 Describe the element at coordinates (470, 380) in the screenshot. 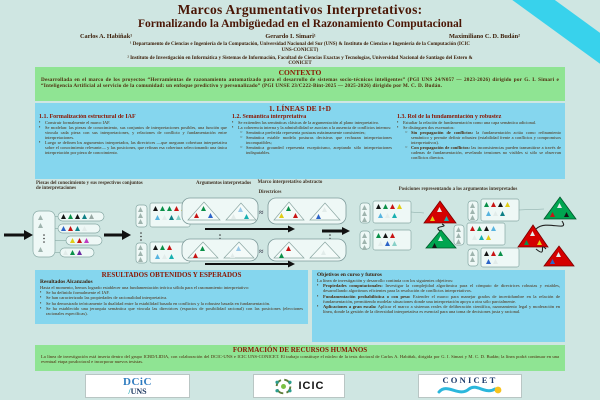

I see `conicet-logo-text: CONICET` at that location.